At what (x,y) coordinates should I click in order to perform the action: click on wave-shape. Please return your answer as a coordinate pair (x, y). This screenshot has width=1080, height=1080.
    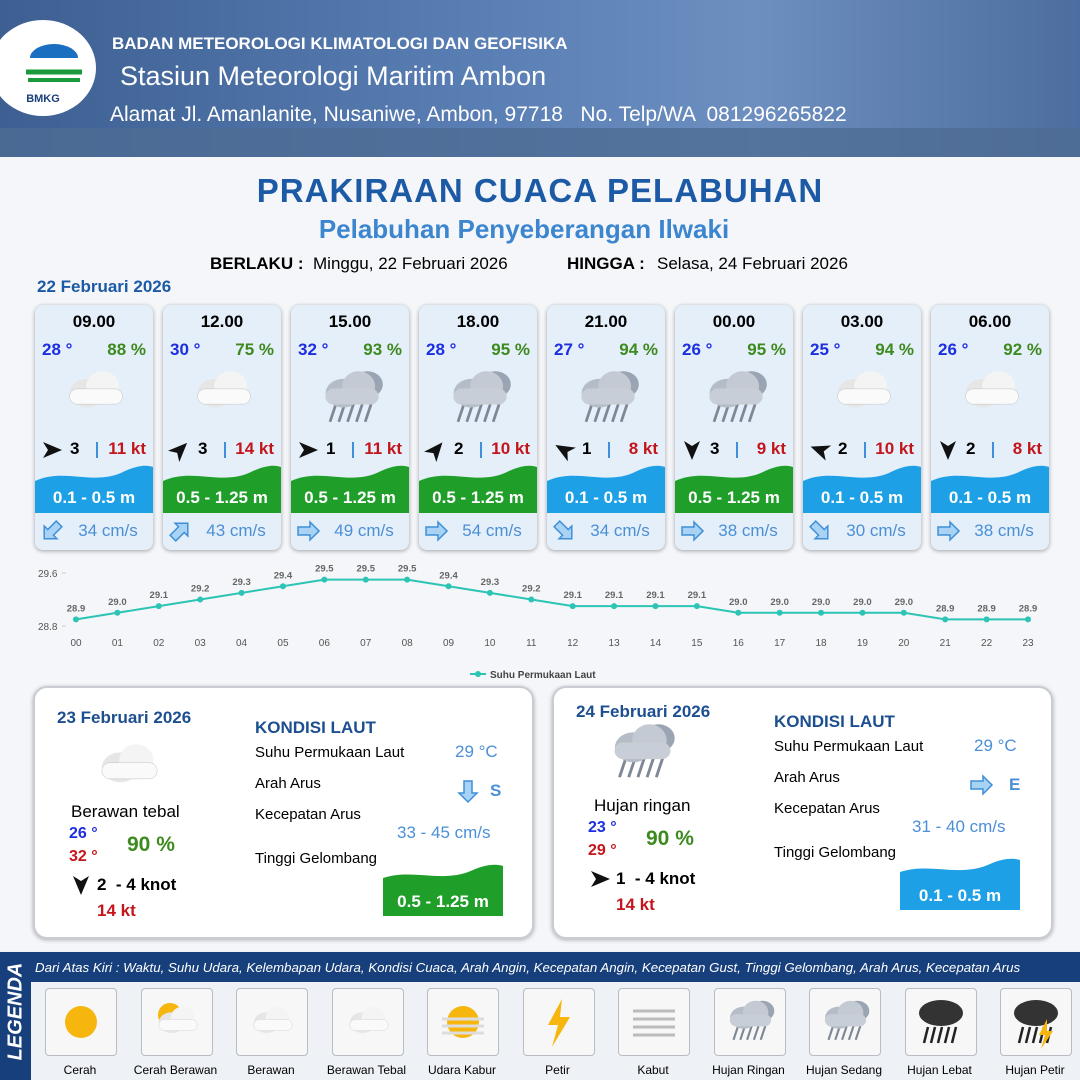
    Looking at the image, I should click on (222, 489).